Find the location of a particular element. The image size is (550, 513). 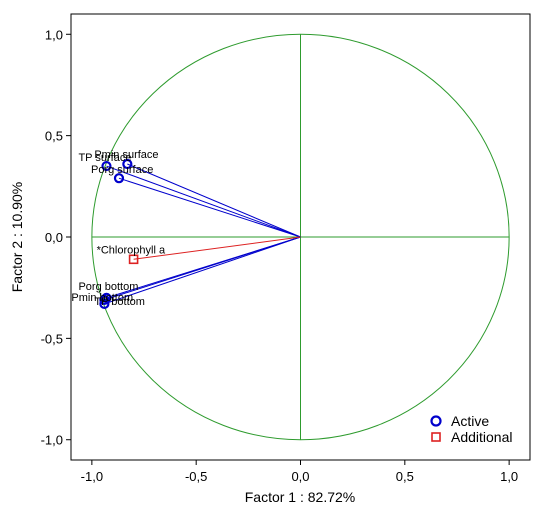

y-tick-label: 1,0 is located at coordinates (54, 34).